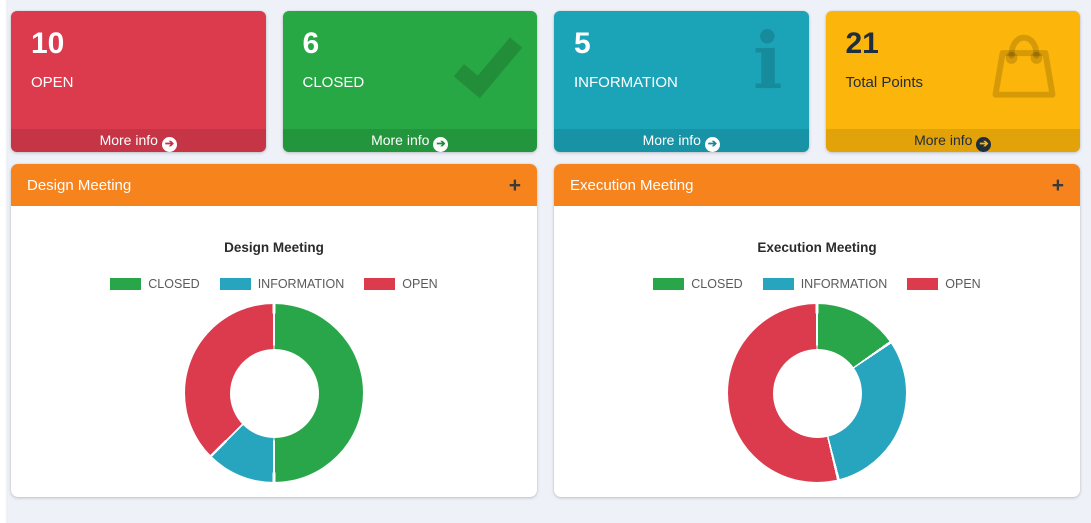 The height and width of the screenshot is (523, 1091). I want to click on open-more-info-link: More info, so click(138, 140).